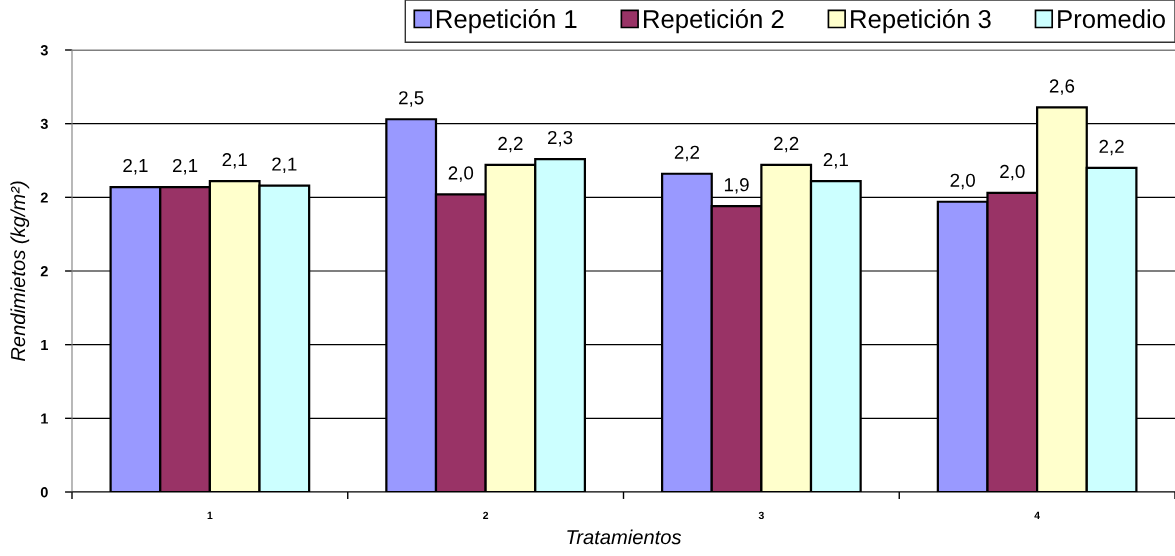  Describe the element at coordinates (560, 138) in the screenshot. I see `data-label: 2,3` at that location.